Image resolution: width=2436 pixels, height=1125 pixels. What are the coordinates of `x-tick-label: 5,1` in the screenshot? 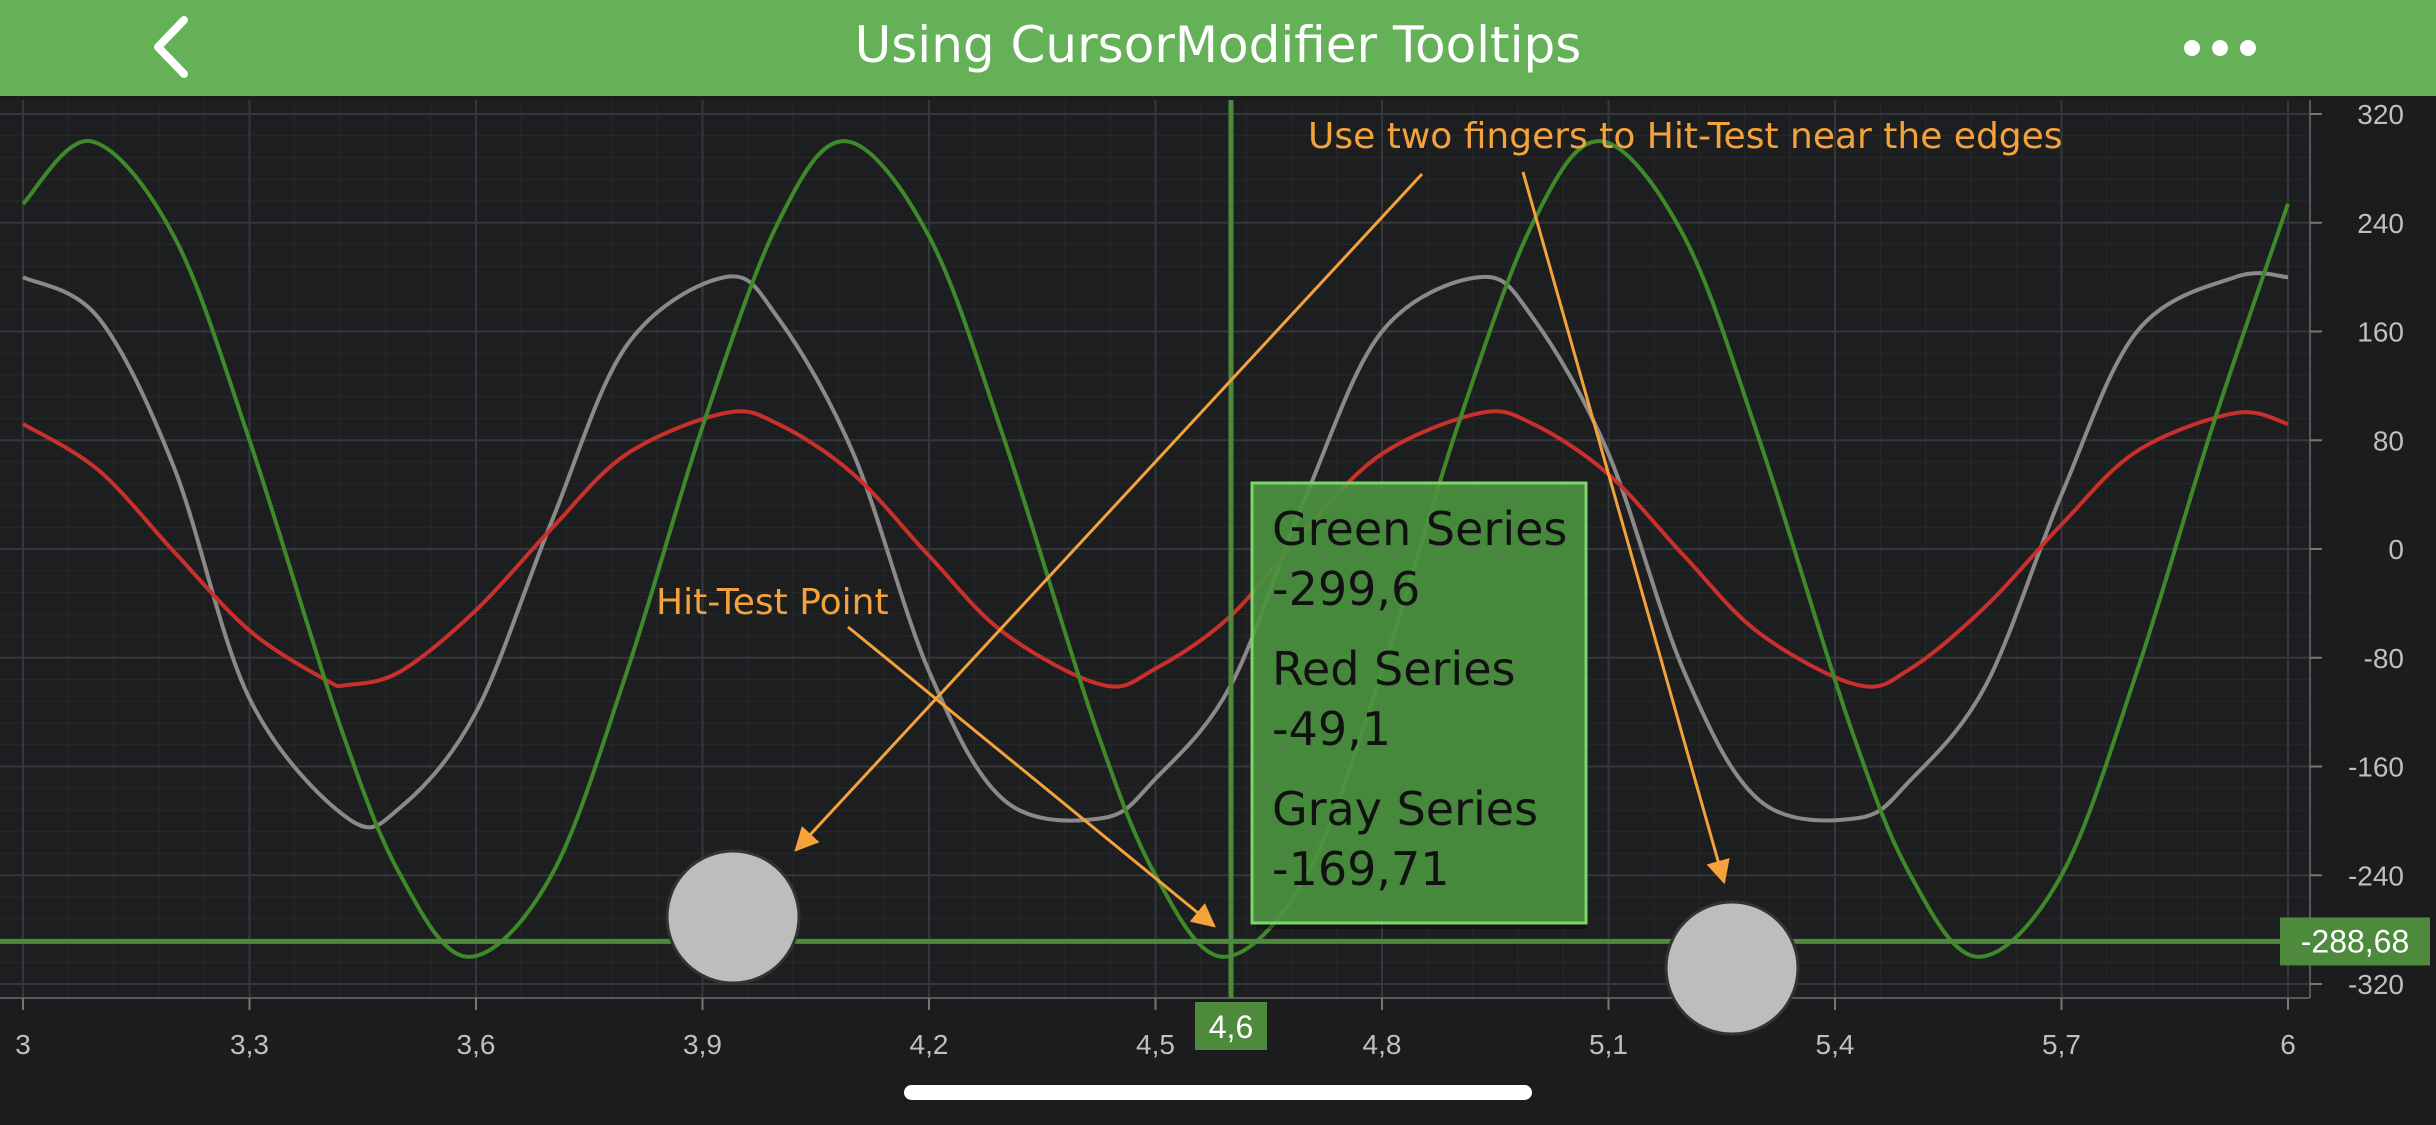 It's located at (1608, 1044).